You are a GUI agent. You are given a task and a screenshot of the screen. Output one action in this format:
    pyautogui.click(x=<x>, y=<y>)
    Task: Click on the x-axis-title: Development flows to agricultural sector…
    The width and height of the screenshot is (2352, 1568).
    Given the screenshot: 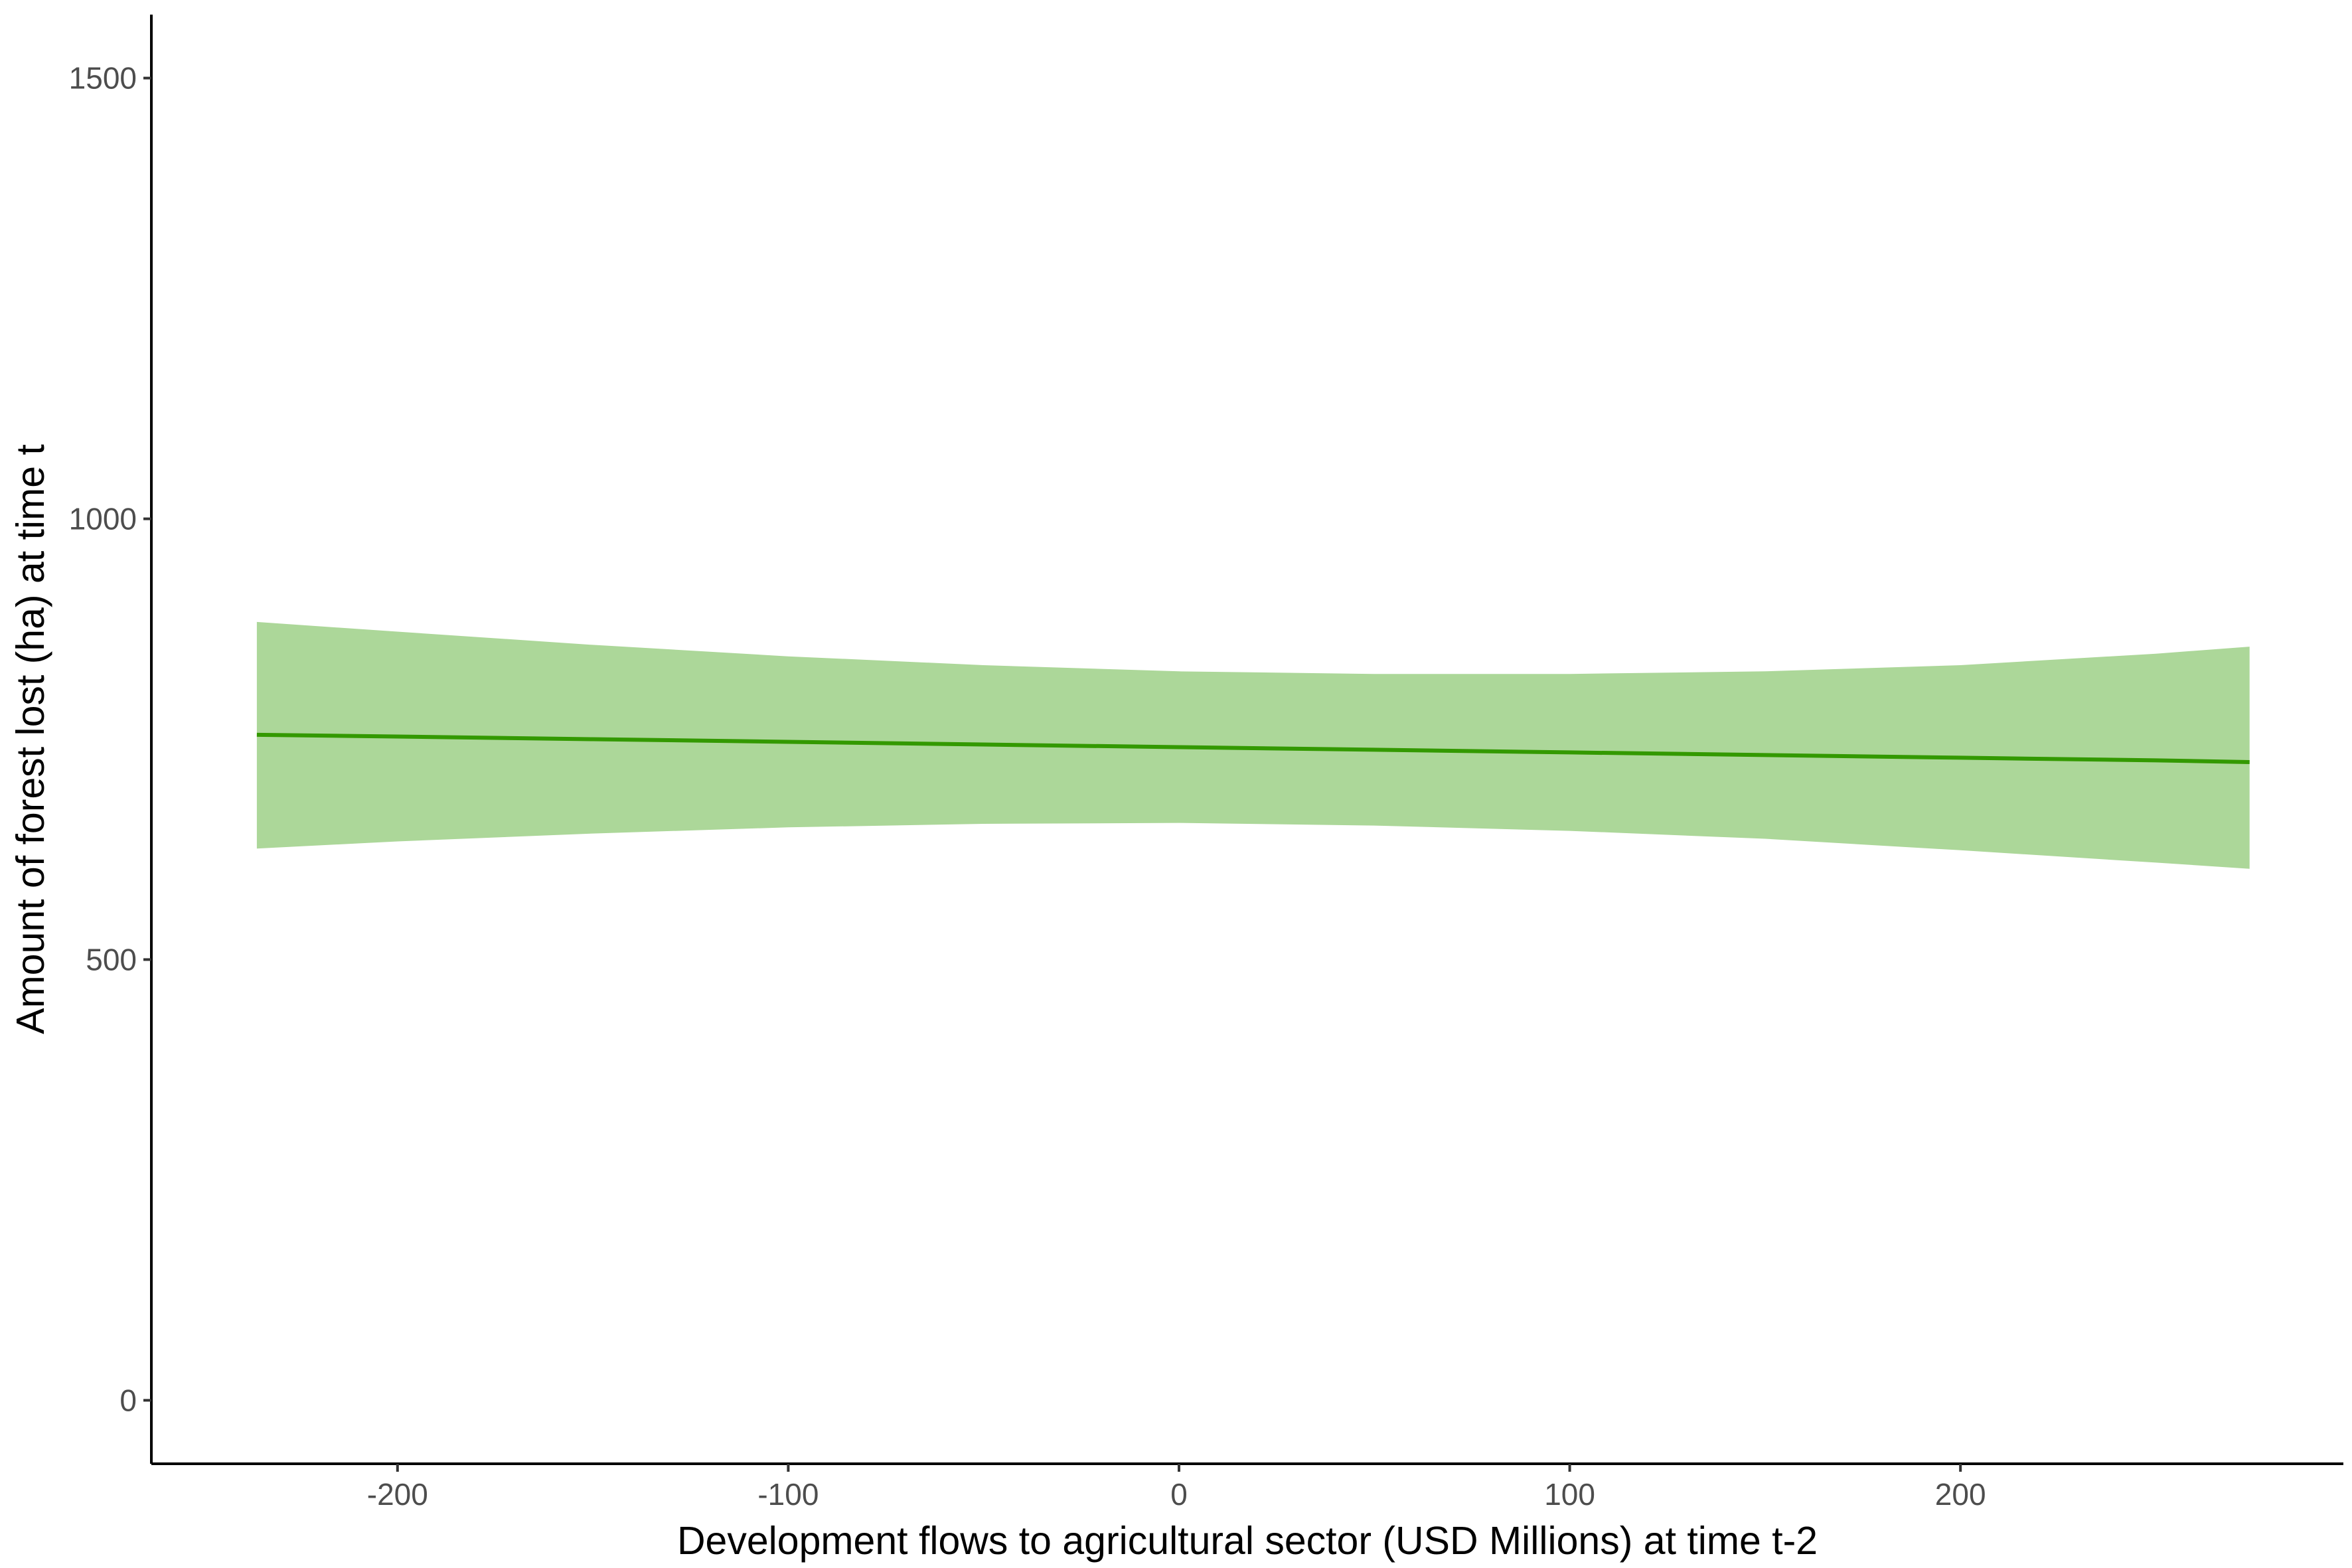 What is the action you would take?
    pyautogui.click(x=1247, y=1541)
    